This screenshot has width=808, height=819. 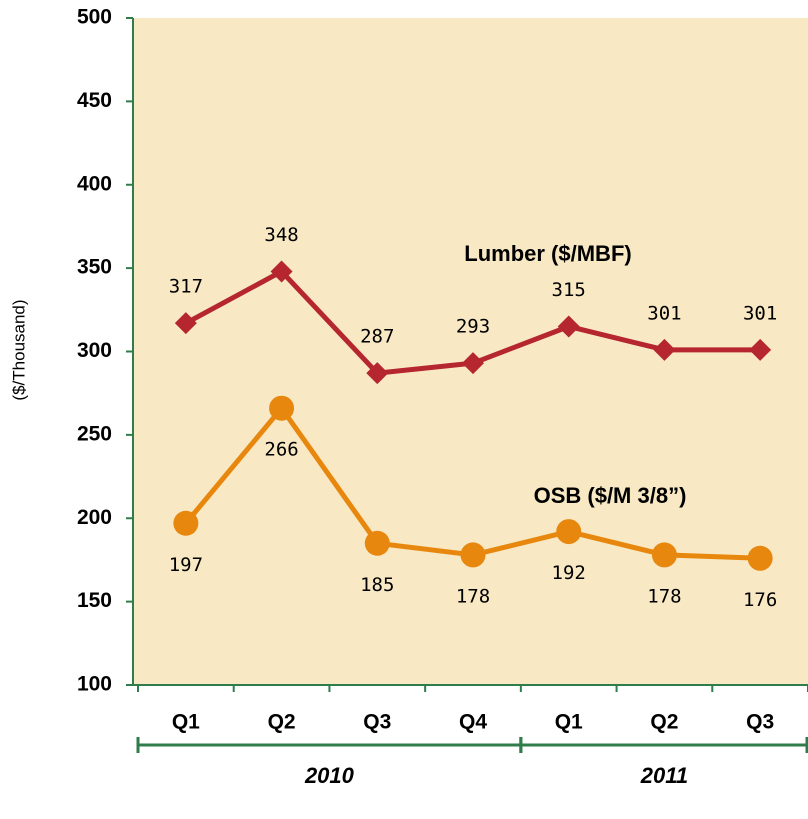 What do you see at coordinates (94, 684) in the screenshot?
I see `y-tick-label: 100` at bounding box center [94, 684].